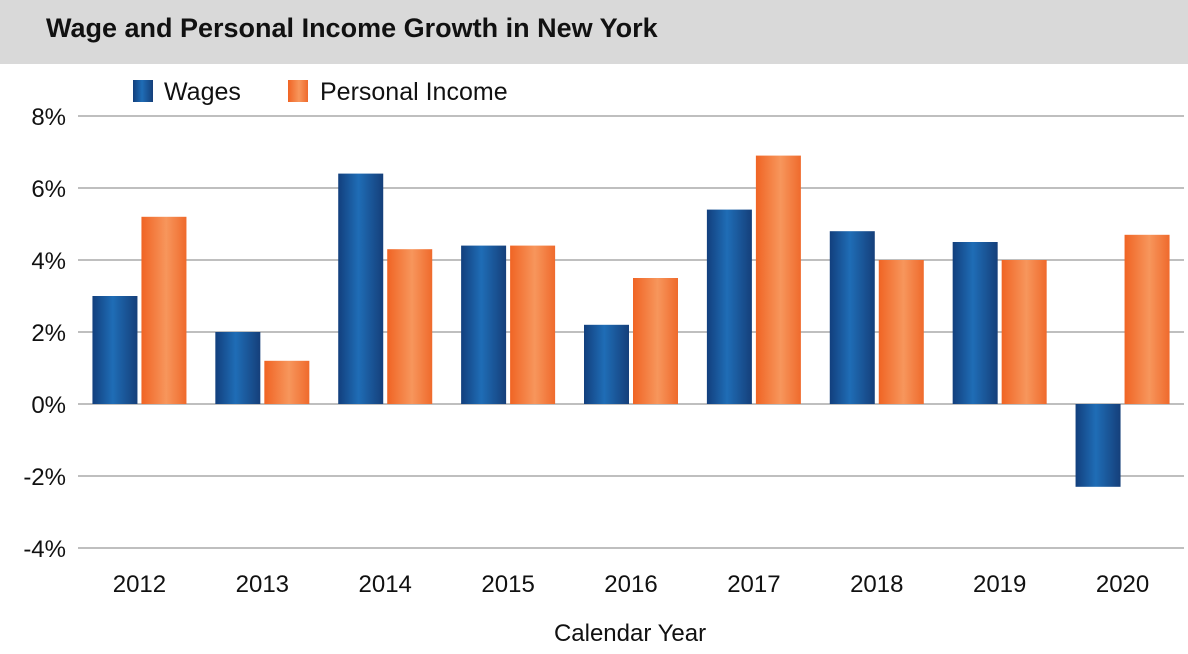 The image size is (1188, 654). I want to click on x-tick-label: 2013, so click(262, 584).